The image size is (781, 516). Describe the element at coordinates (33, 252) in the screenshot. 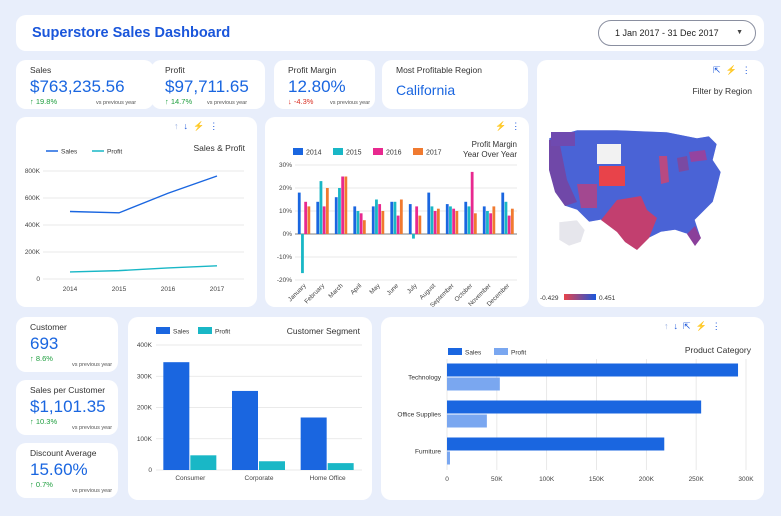

I see `y-tick-label: 200K` at that location.